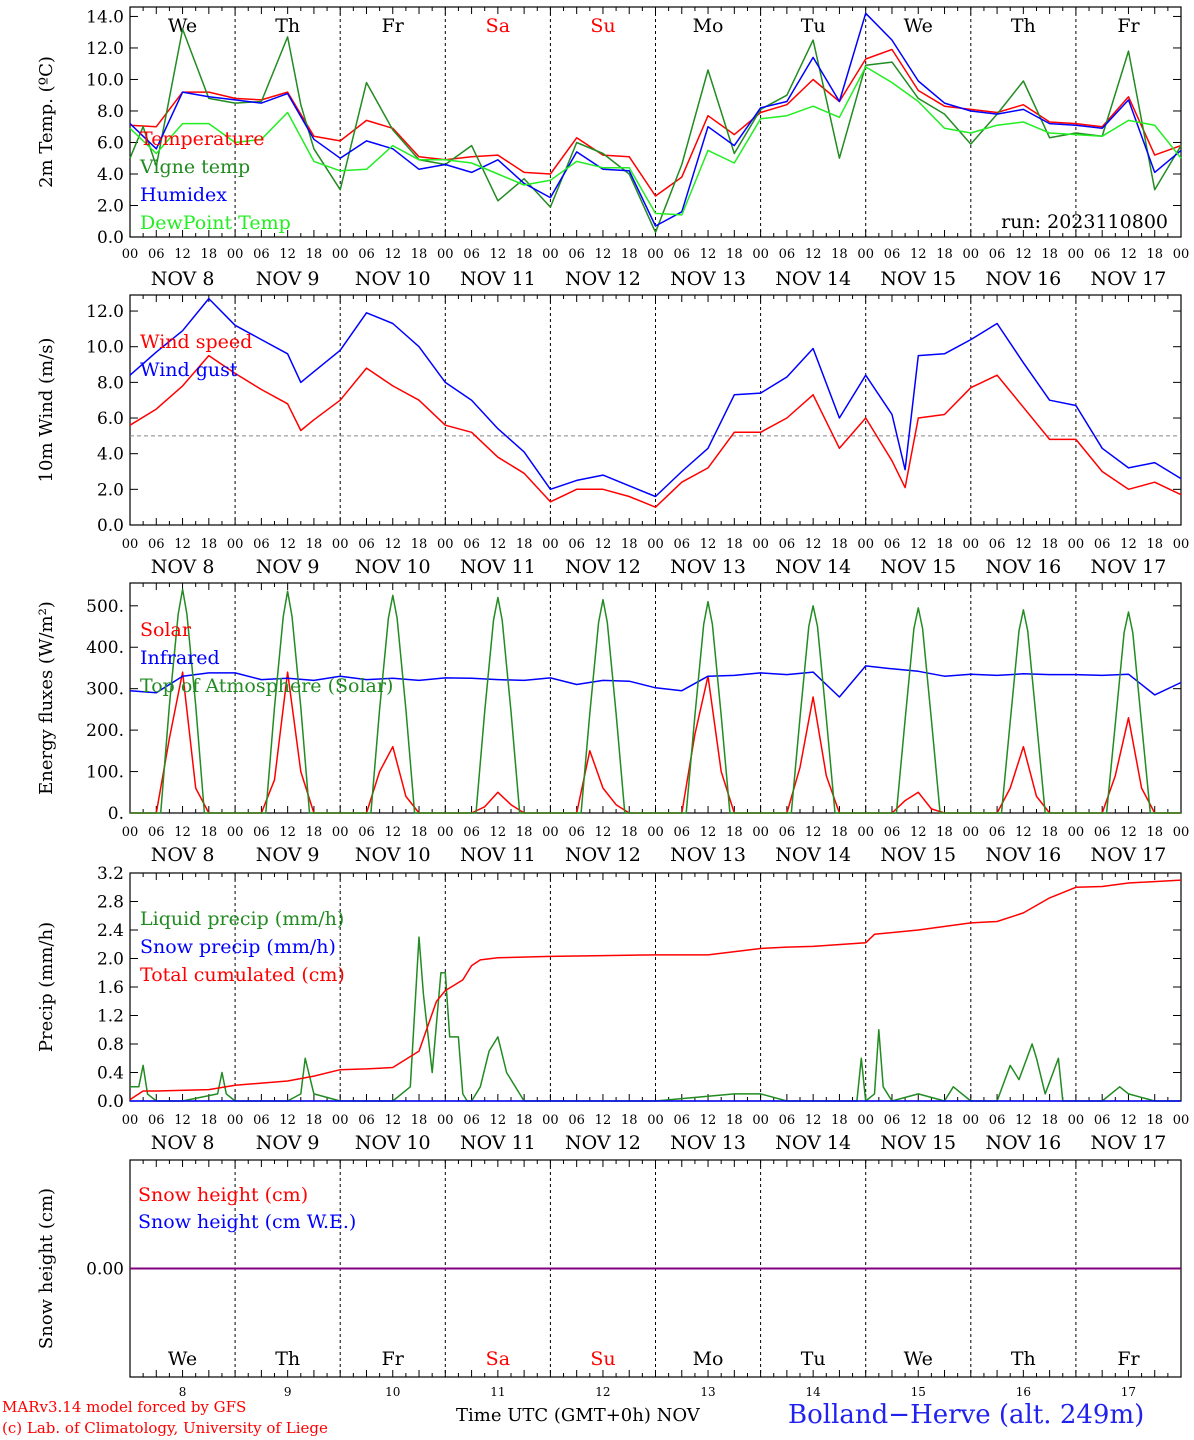  Describe the element at coordinates (707, 1392) in the screenshot. I see `day-number-label: 13` at that location.